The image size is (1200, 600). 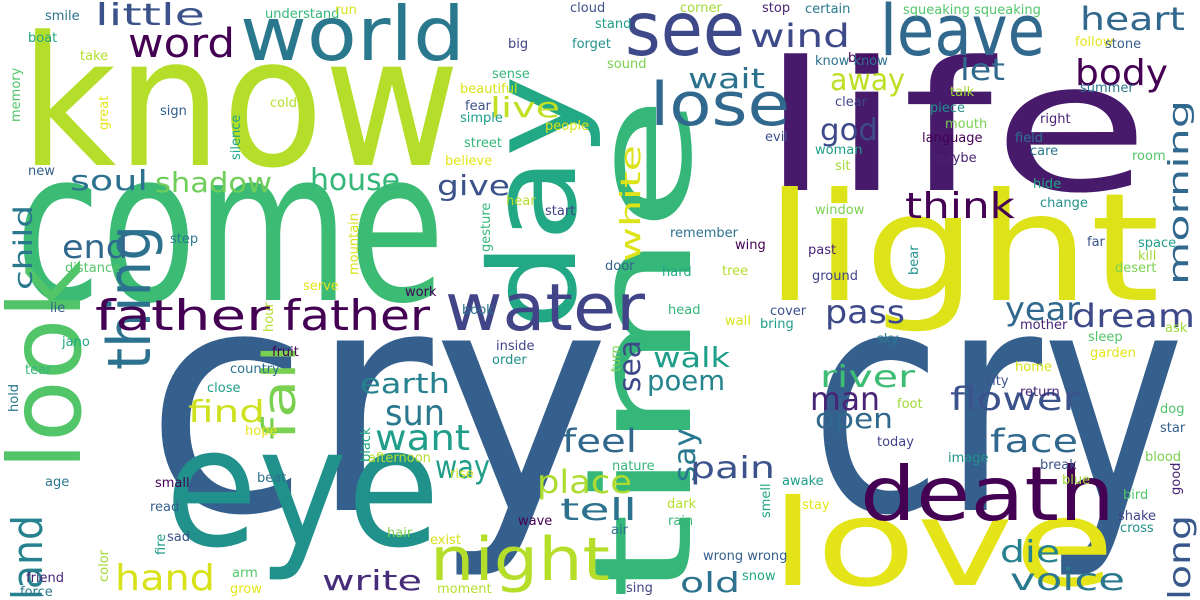 I want to click on word: maybe, so click(x=954, y=158).